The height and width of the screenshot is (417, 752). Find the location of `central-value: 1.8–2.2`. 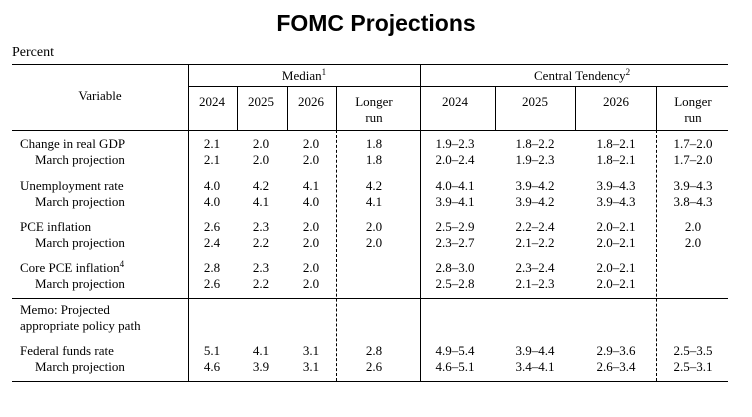

central-value: 1.8–2.2 is located at coordinates (535, 143).